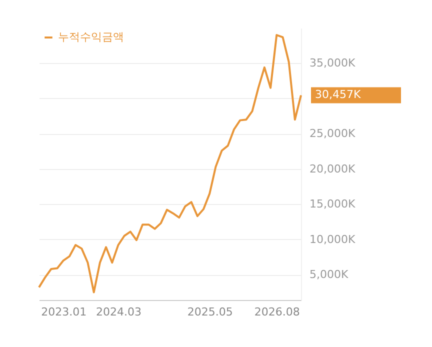  Describe the element at coordinates (210, 312) in the screenshot. I see `x-tick-label: 2025.05` at that location.